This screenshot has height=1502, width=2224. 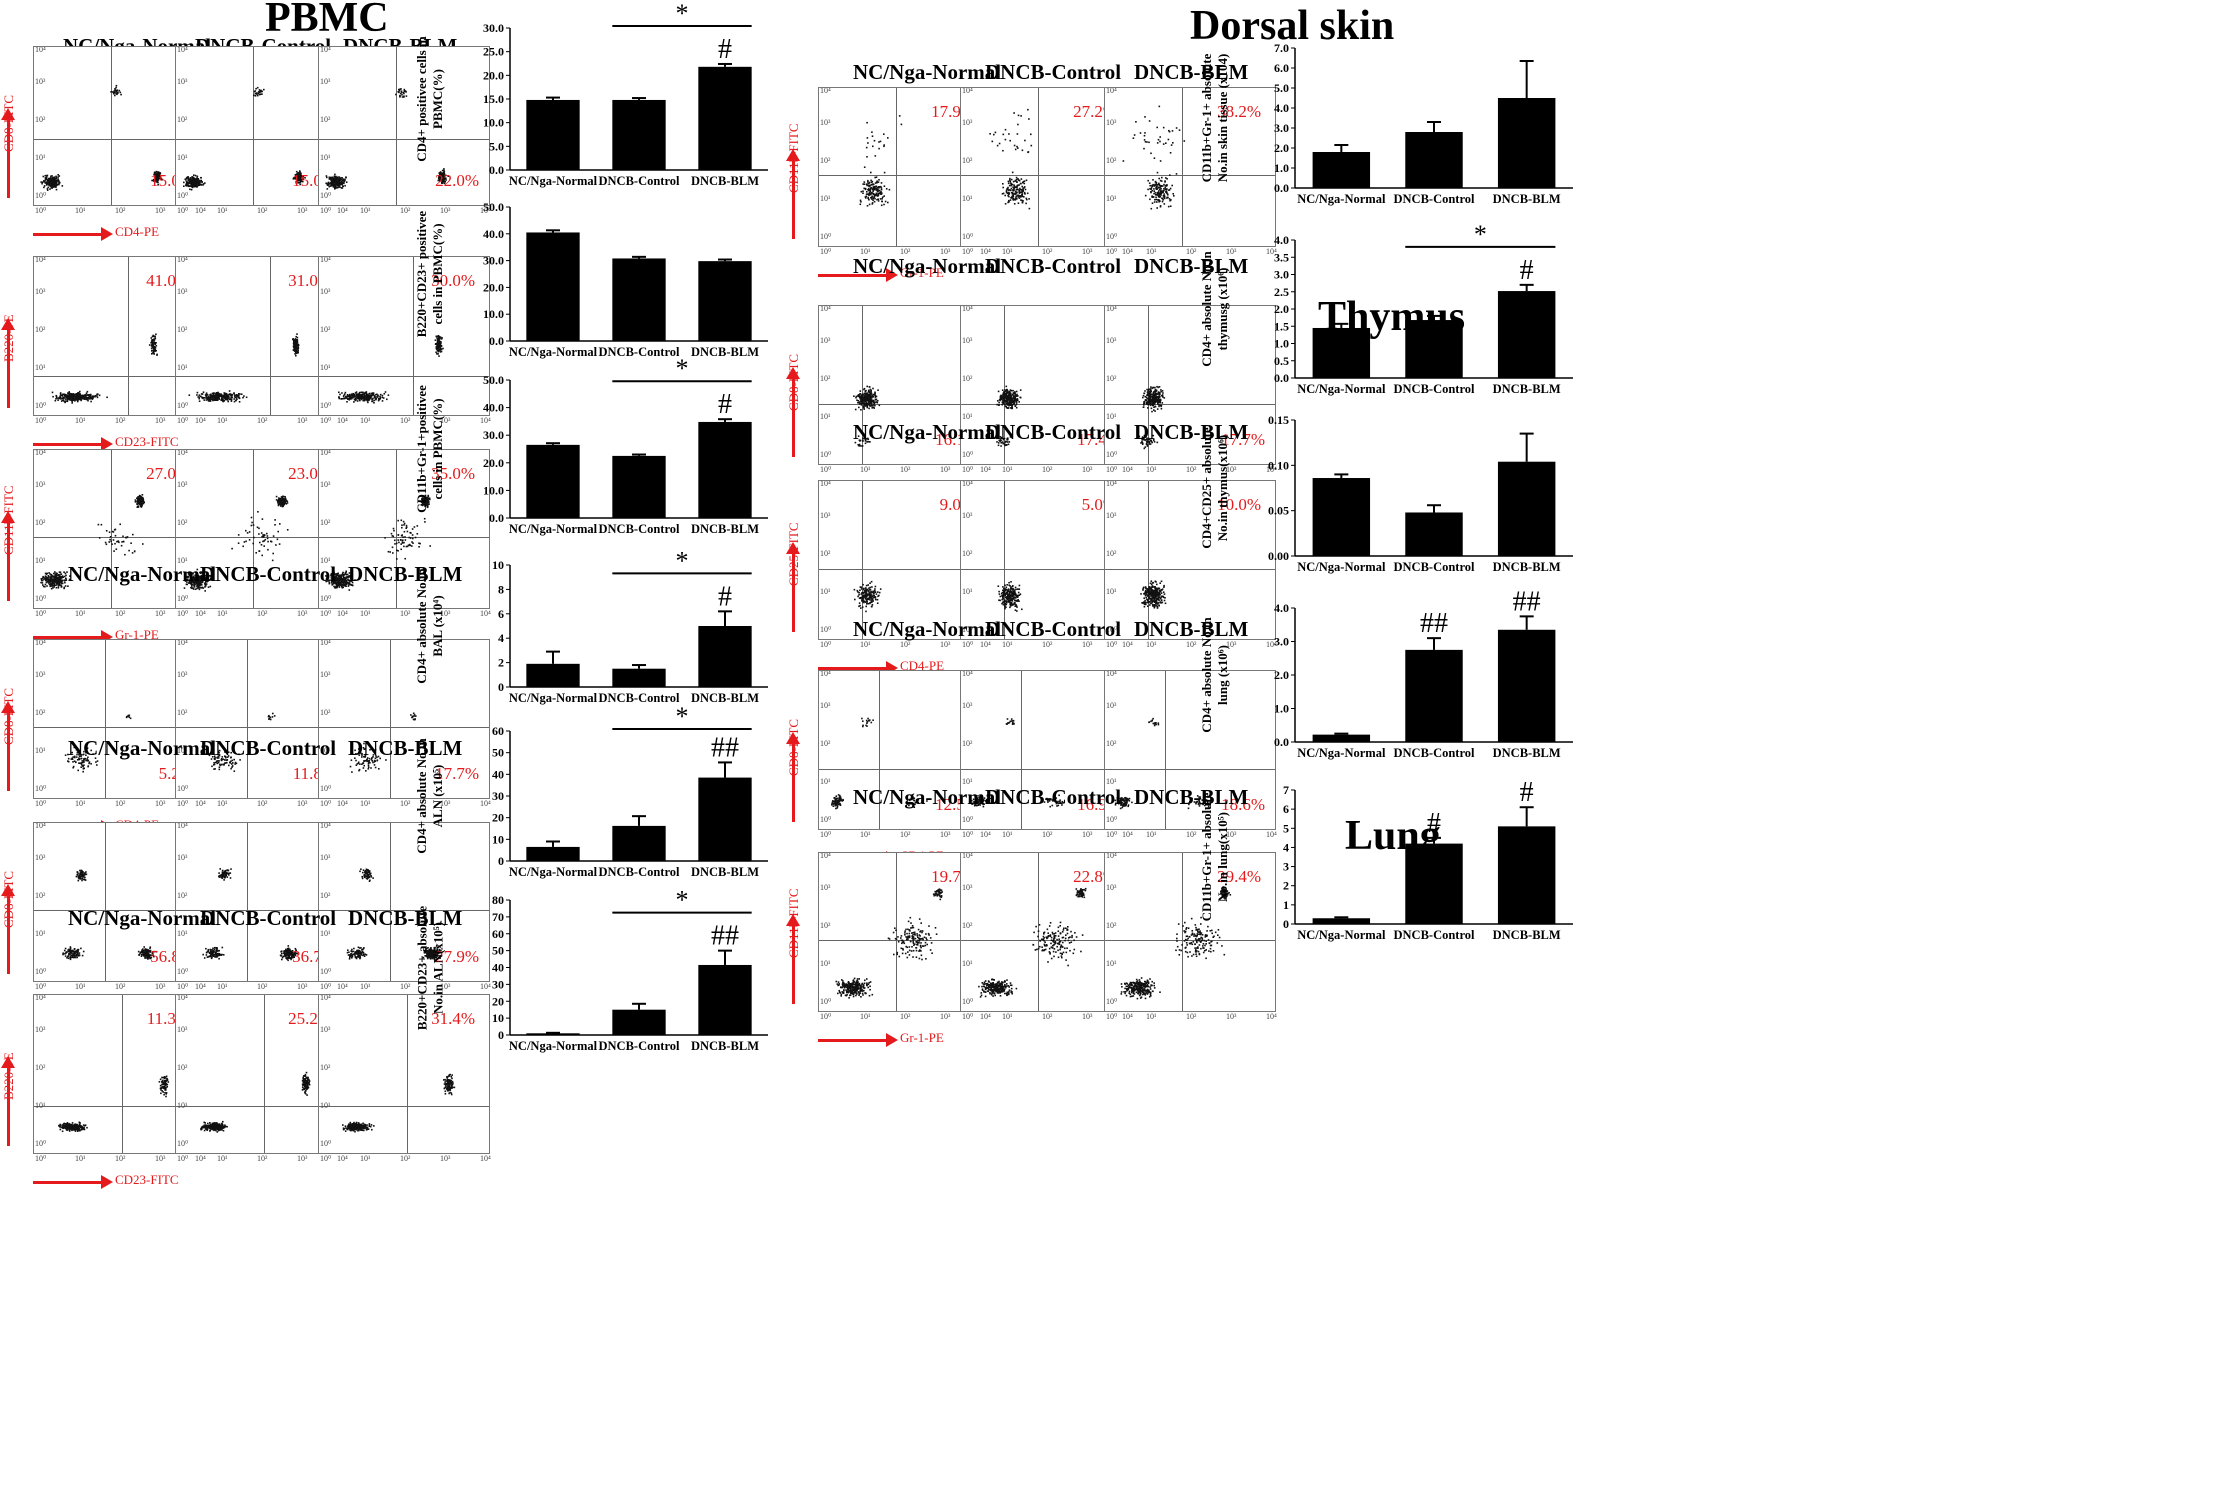 I want to click on x-axis-label: CD4-PE, so click(x=137, y=231).